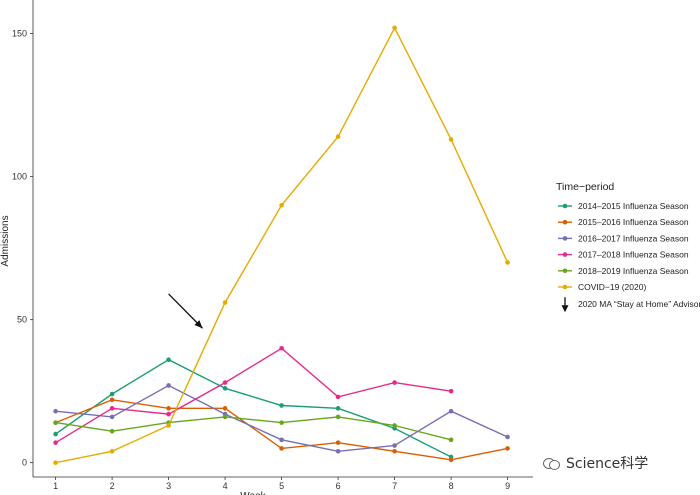 The height and width of the screenshot is (495, 700). I want to click on annotation-layer, so click(185, 311).